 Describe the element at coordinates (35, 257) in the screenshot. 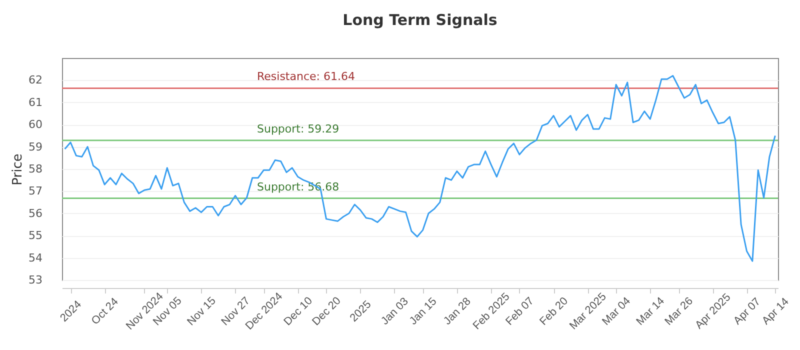

I see `y-tick-label: 54` at that location.